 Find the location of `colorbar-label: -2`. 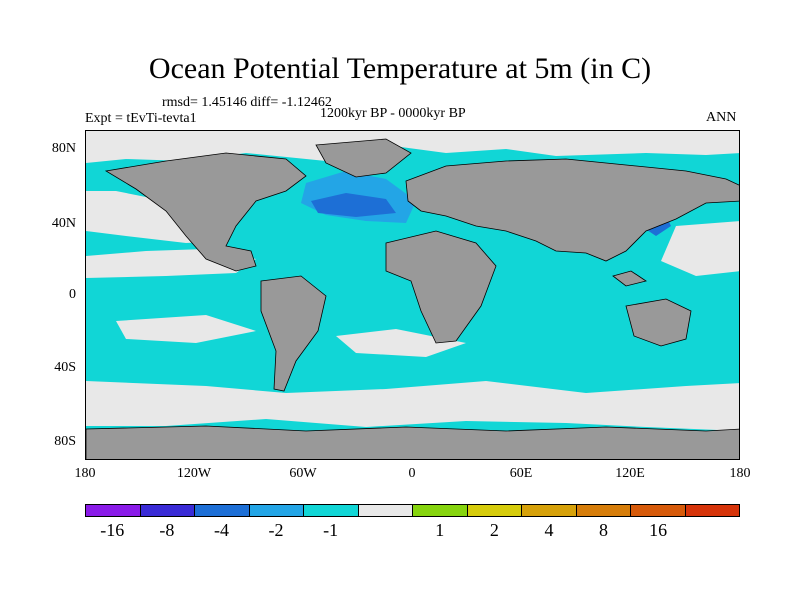

colorbar-label: -2 is located at coordinates (276, 530).